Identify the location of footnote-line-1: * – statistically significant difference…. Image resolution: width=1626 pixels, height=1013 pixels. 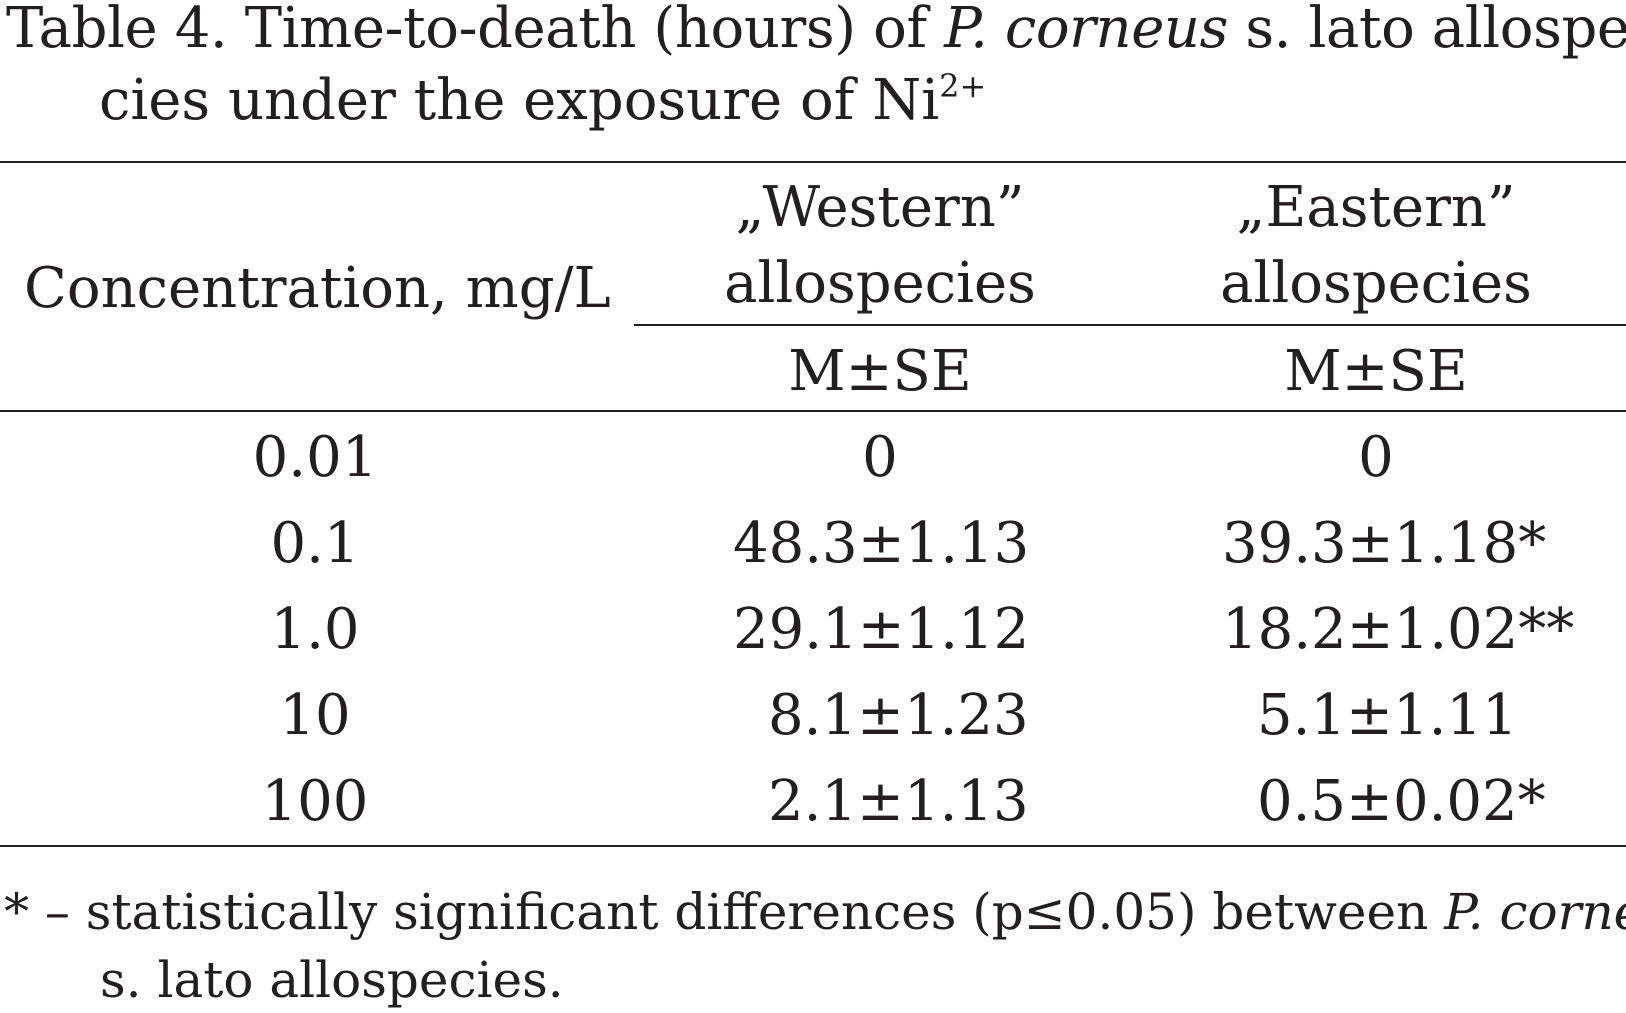
(815, 912).